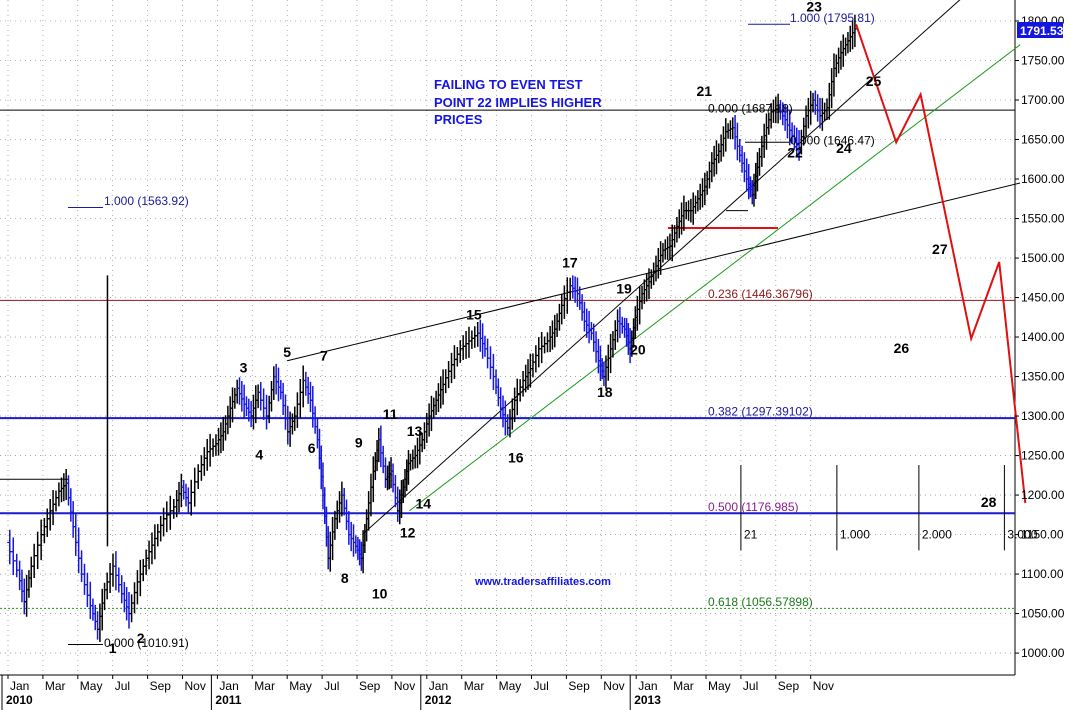 The image size is (1070, 710). I want to click on y-tick-label: 1750.00, so click(1043, 61).